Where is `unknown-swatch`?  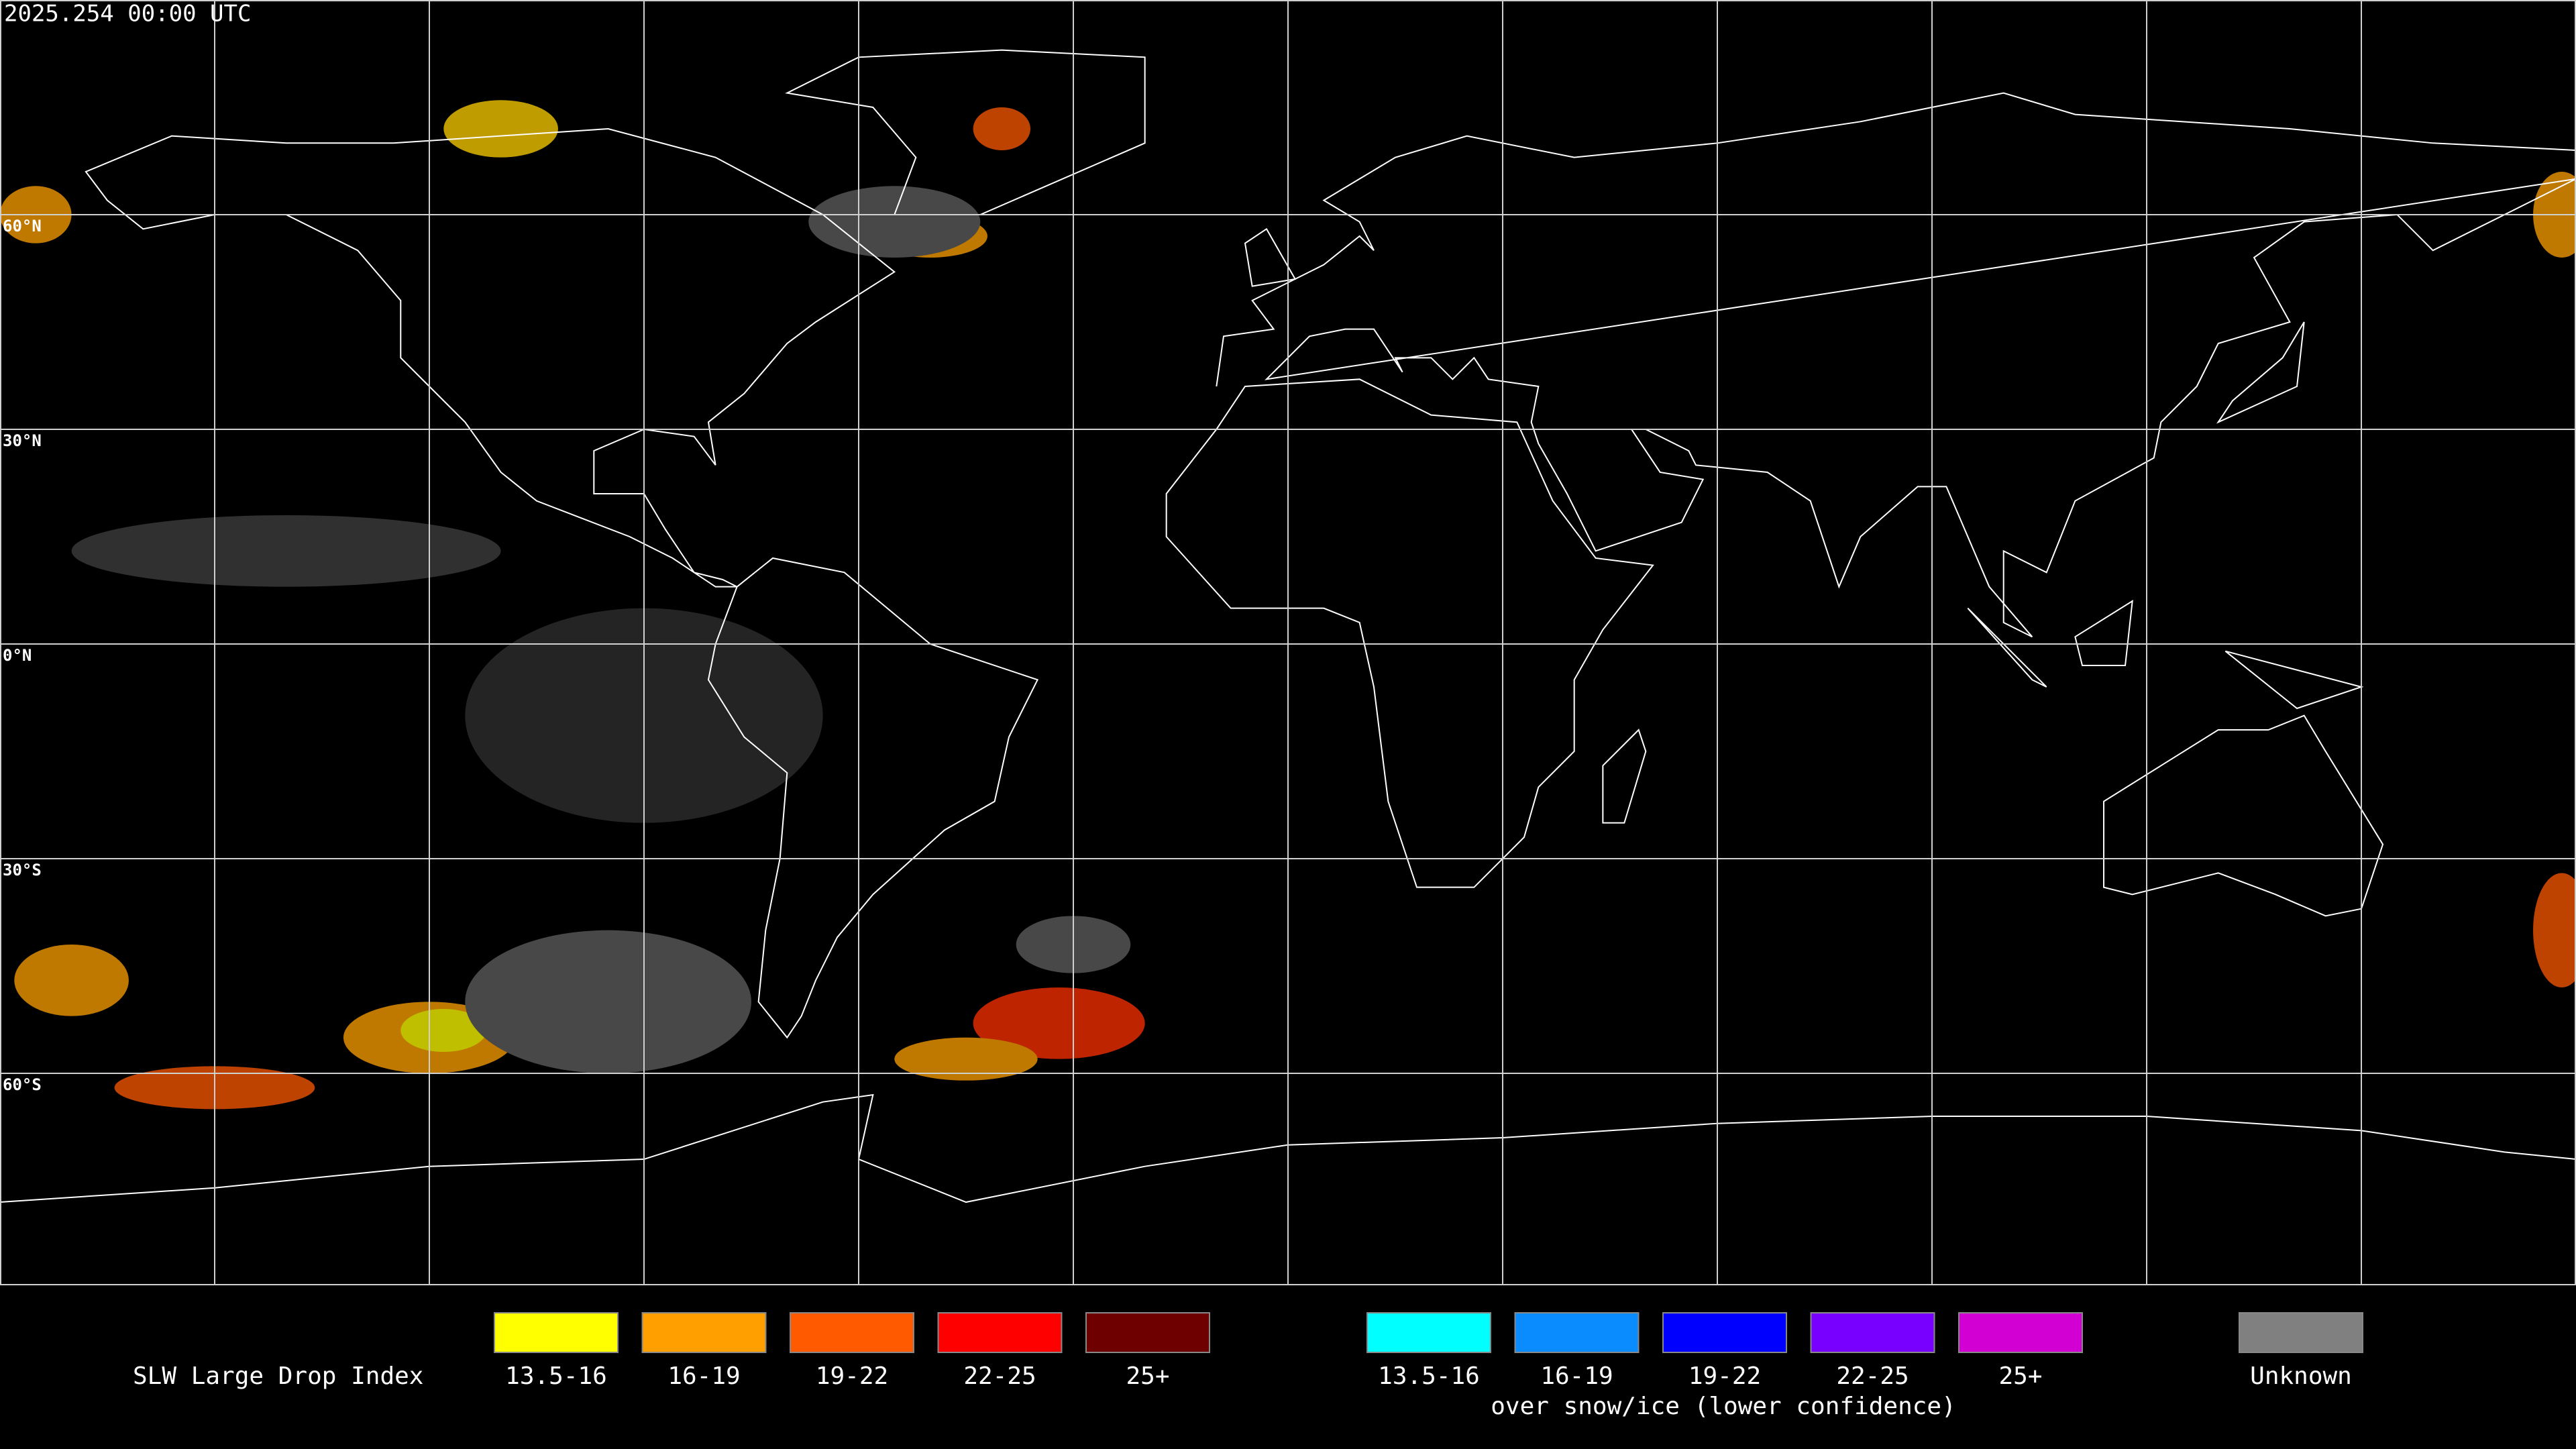
unknown-swatch is located at coordinates (2301, 1332).